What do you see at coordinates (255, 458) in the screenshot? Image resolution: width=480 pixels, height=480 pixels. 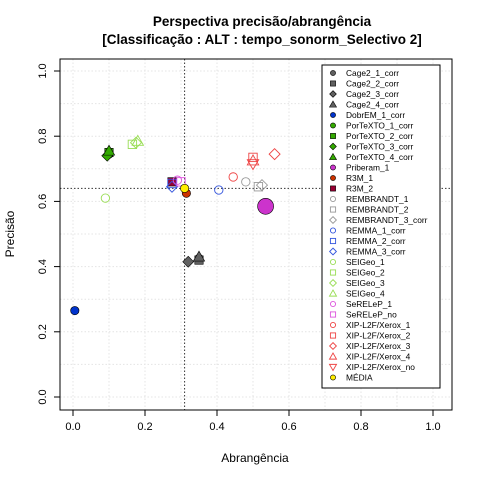 I see `x-axis-label: Abrangência` at bounding box center [255, 458].